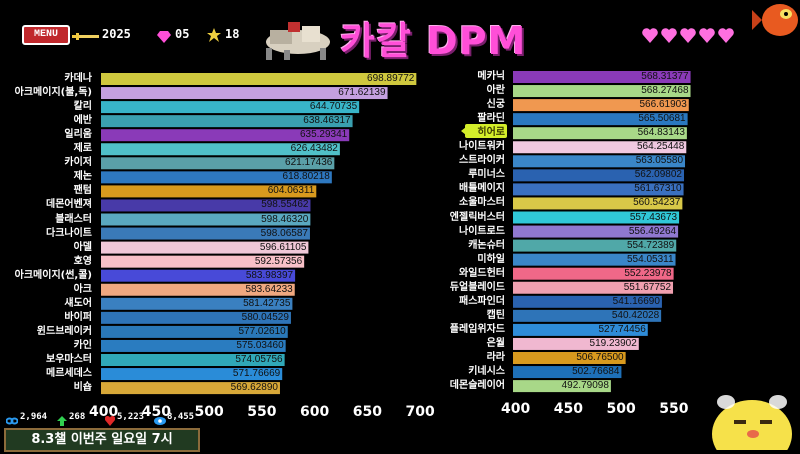  Describe the element at coordinates (650, 245) in the screenshot. I see `bar-value-label: 554.72389` at that location.